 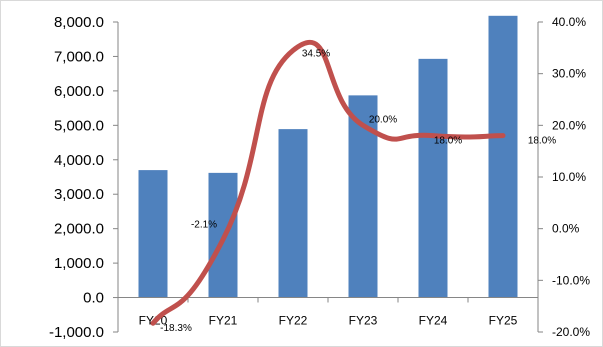 What do you see at coordinates (433, 321) in the screenshot?
I see `category-label: FY24` at bounding box center [433, 321].